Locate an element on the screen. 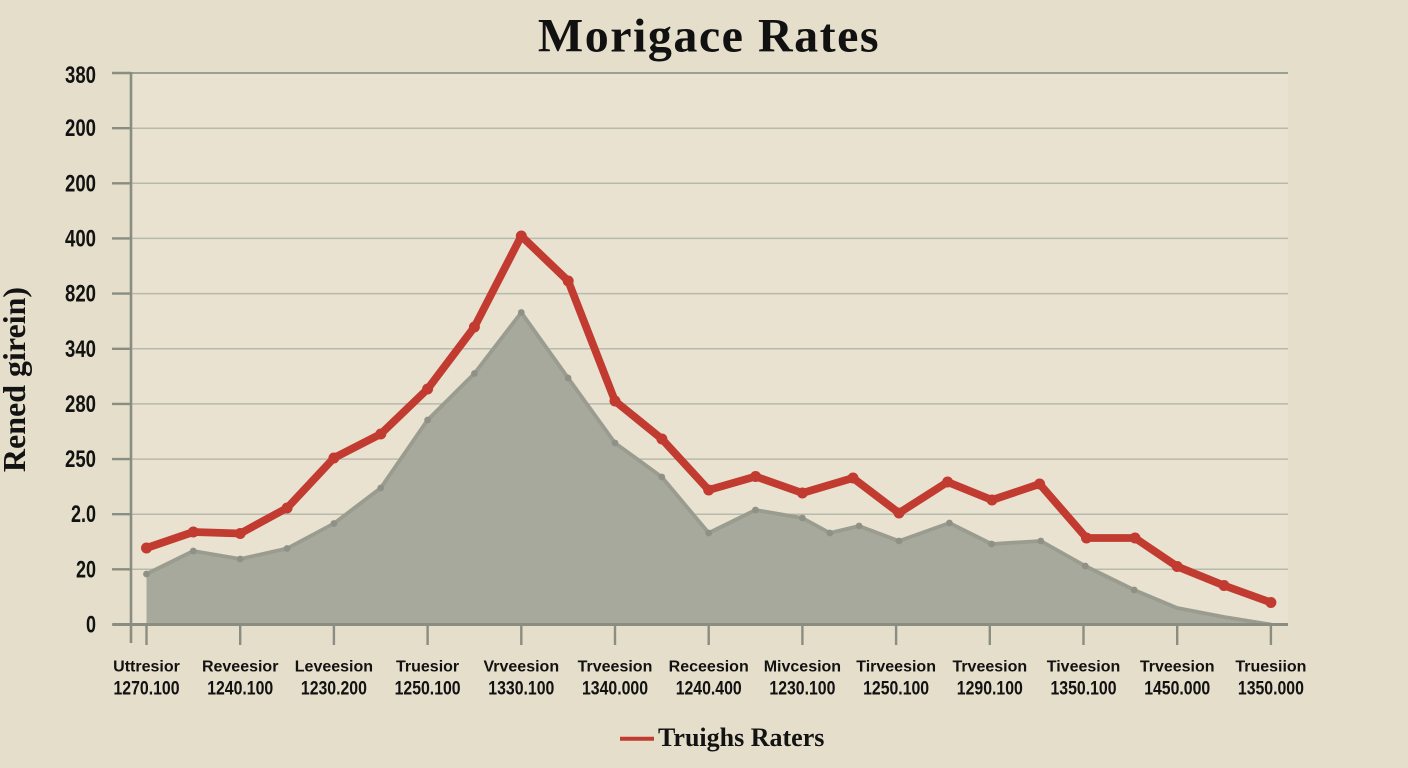  svg-text: Reveesior is located at coordinates (240, 667).